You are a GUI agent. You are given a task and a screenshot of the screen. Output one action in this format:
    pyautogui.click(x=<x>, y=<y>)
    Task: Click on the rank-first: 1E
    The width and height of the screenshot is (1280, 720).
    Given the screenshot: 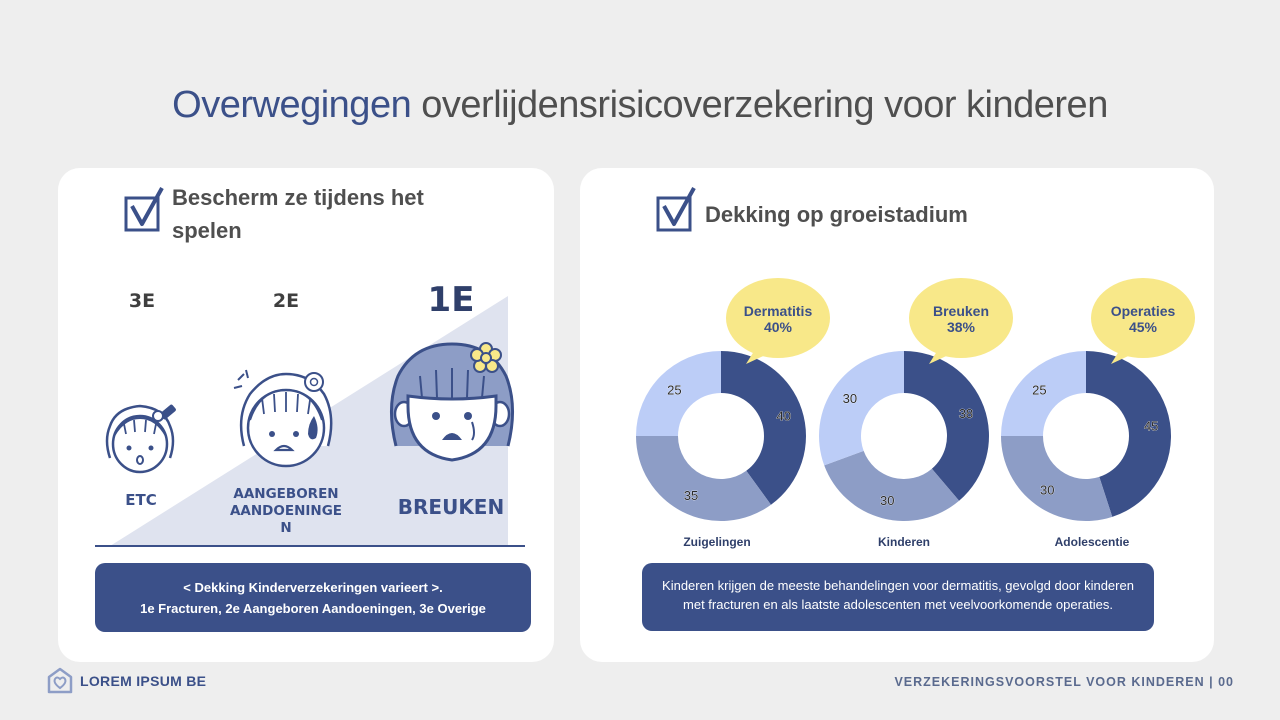 What is the action you would take?
    pyautogui.click(x=451, y=300)
    